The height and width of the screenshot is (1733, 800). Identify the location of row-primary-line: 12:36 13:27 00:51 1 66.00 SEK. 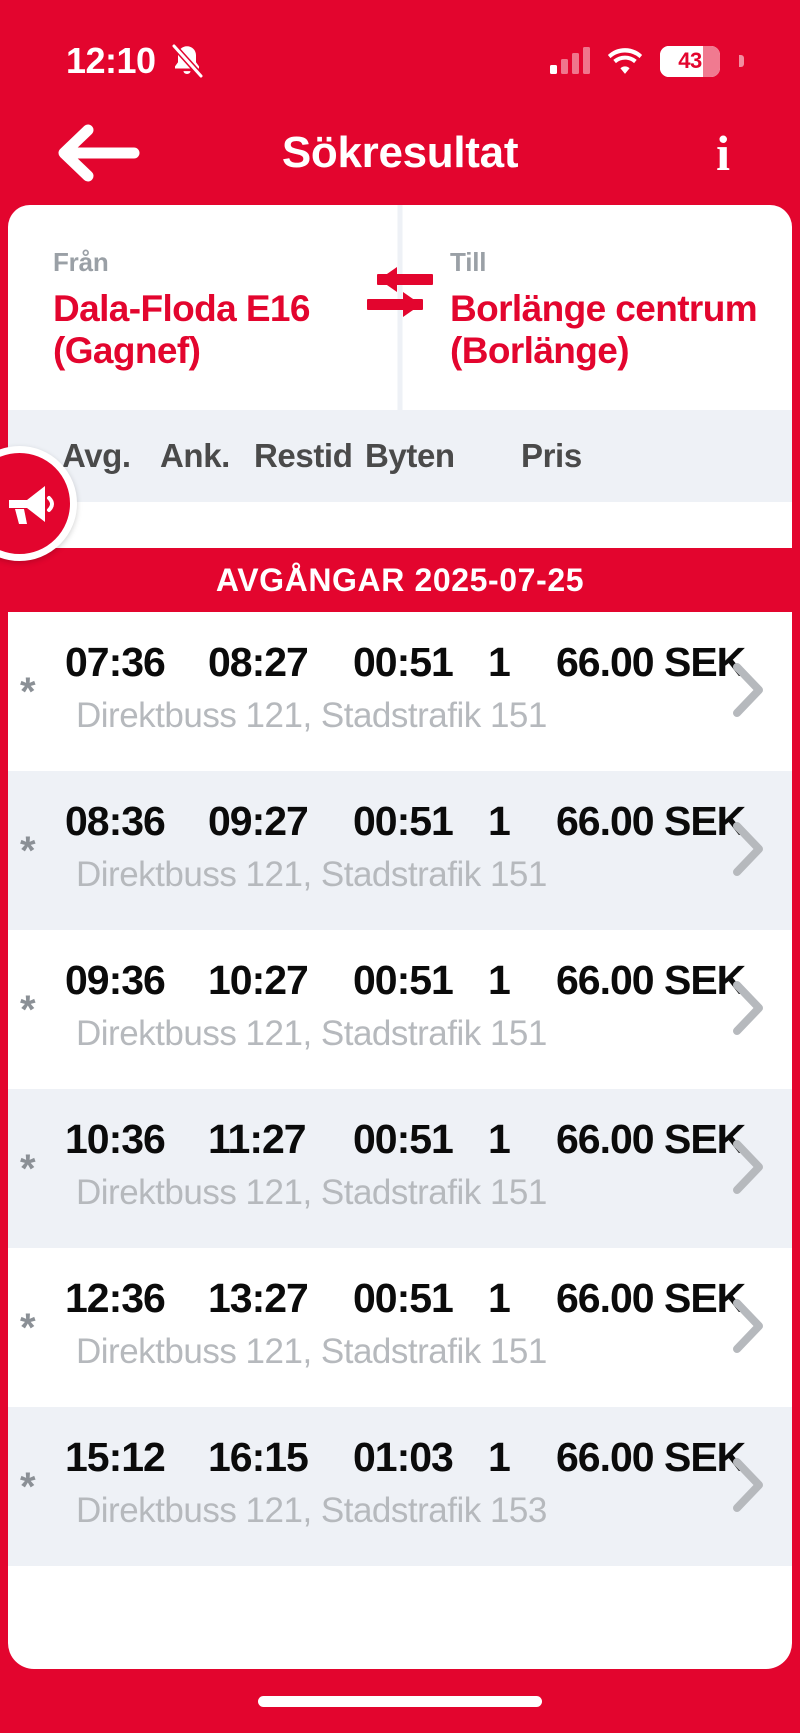
(400, 1301).